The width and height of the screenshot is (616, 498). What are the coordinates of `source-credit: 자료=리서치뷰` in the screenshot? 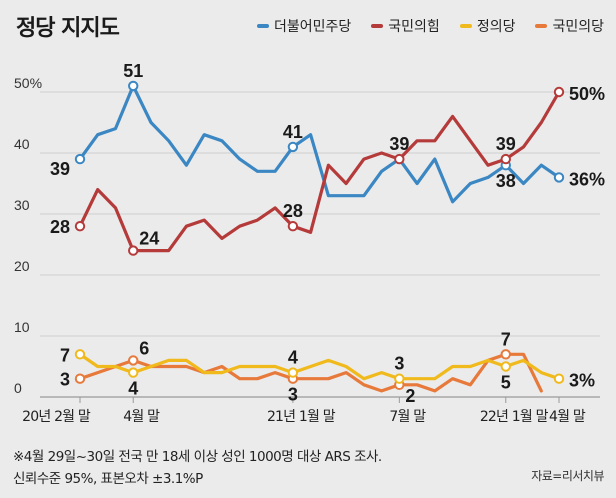 It's located at (567, 476).